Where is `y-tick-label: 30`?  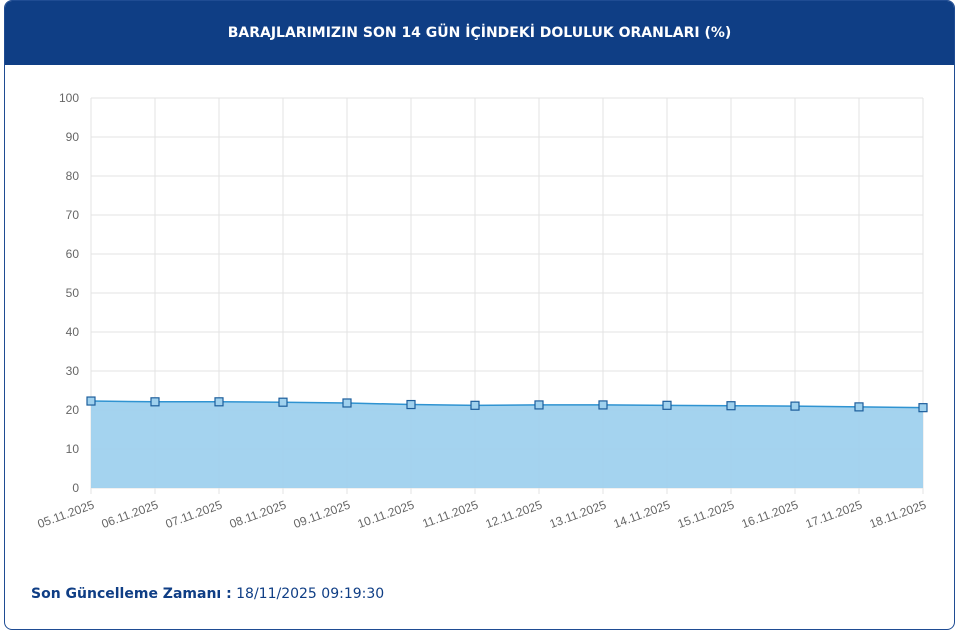 y-tick-label: 30 is located at coordinates (73, 371).